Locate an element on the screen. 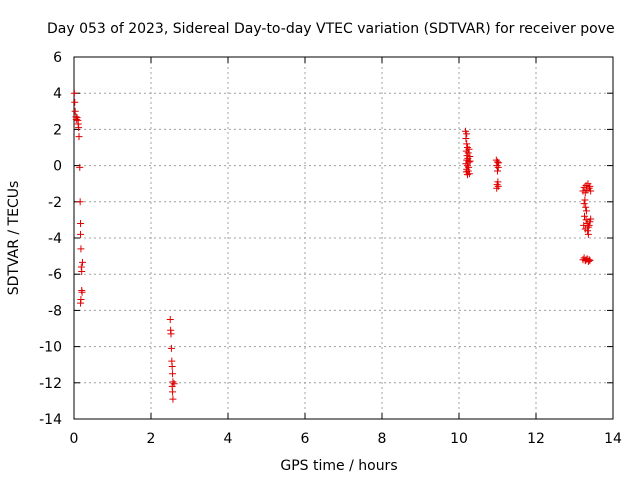  y-tick-label: -2 is located at coordinates (55, 203).